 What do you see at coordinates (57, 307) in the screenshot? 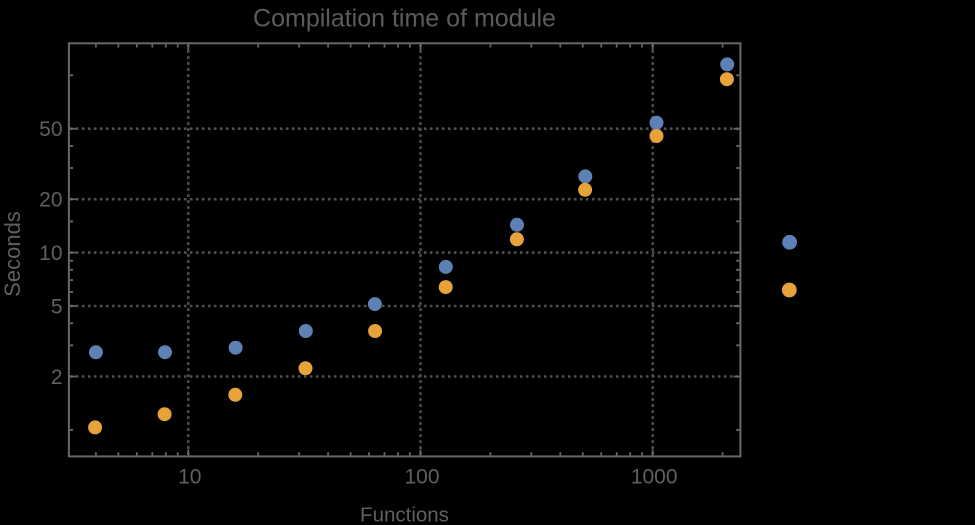
I see `svg-text: 5` at bounding box center [57, 307].